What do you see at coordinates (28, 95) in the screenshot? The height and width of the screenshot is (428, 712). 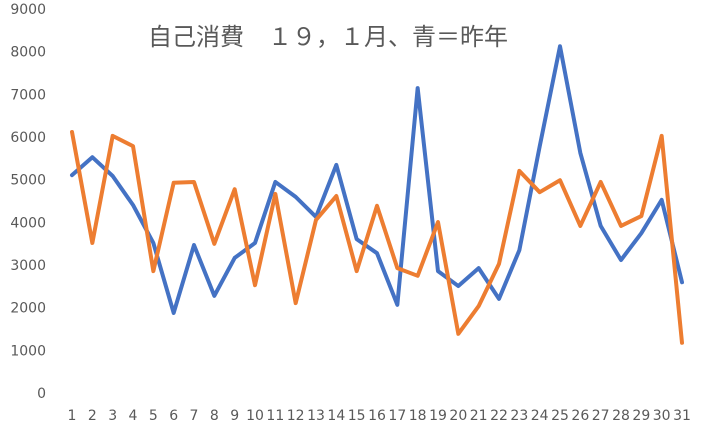 I see `y-tick-label: 7000` at bounding box center [28, 95].